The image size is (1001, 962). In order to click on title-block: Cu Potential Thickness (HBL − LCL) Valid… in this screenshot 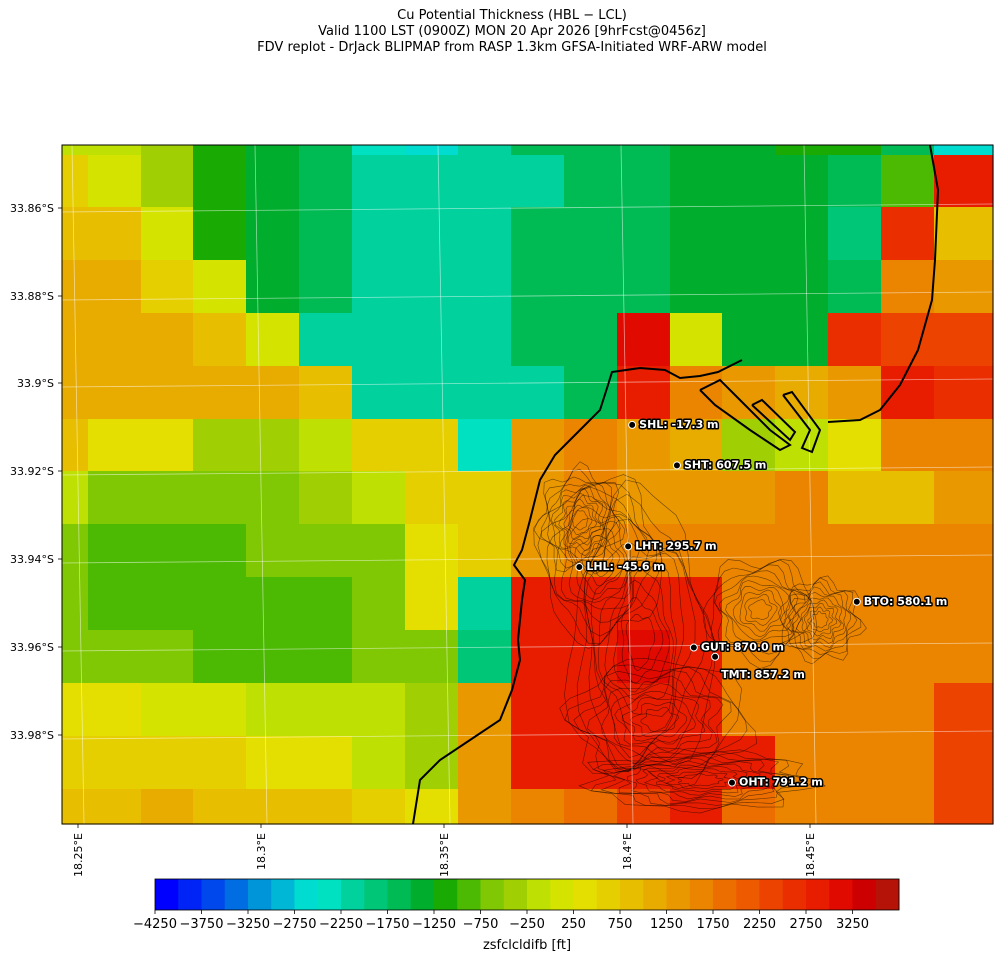, I will do `click(500, 32)`.